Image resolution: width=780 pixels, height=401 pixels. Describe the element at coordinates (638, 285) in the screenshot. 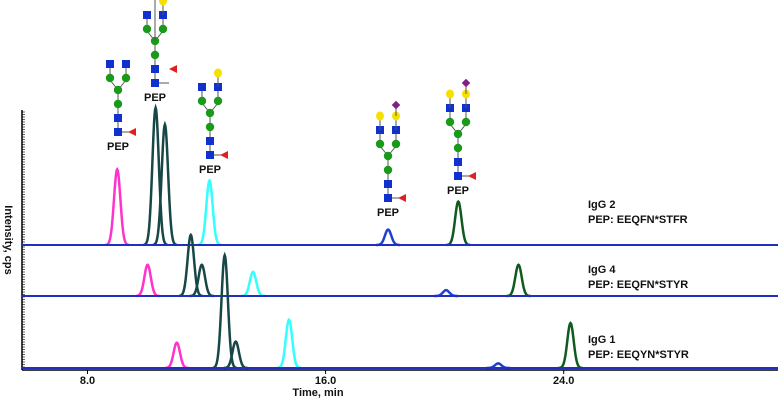

I see `panel-peptide: PEP: EEQFN*STYR` at that location.